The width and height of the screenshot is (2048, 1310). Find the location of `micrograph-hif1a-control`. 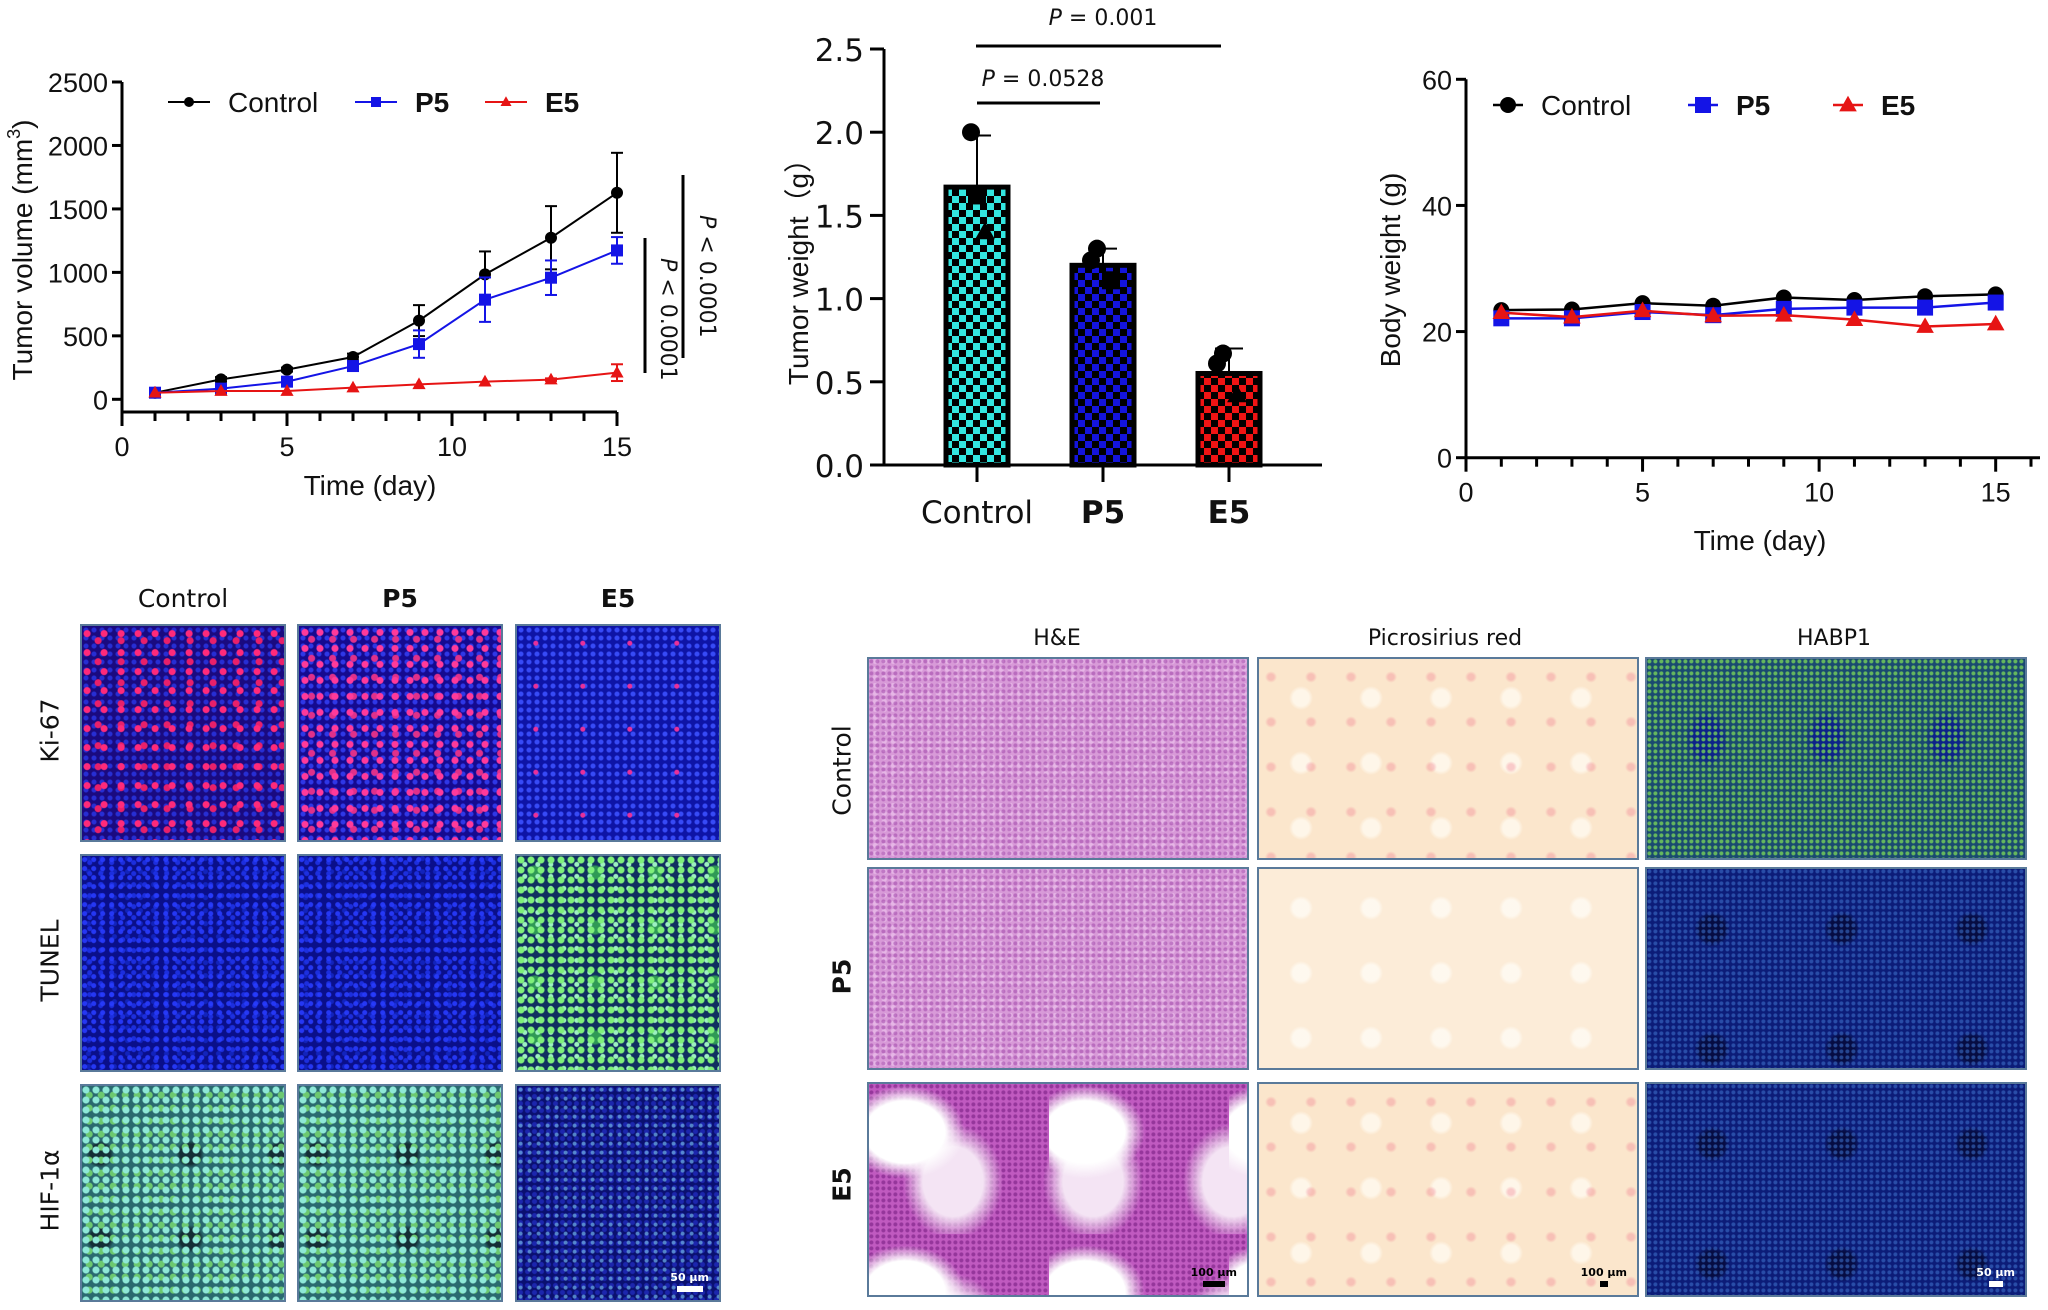

micrograph-hif1a-control is located at coordinates (183, 1193).